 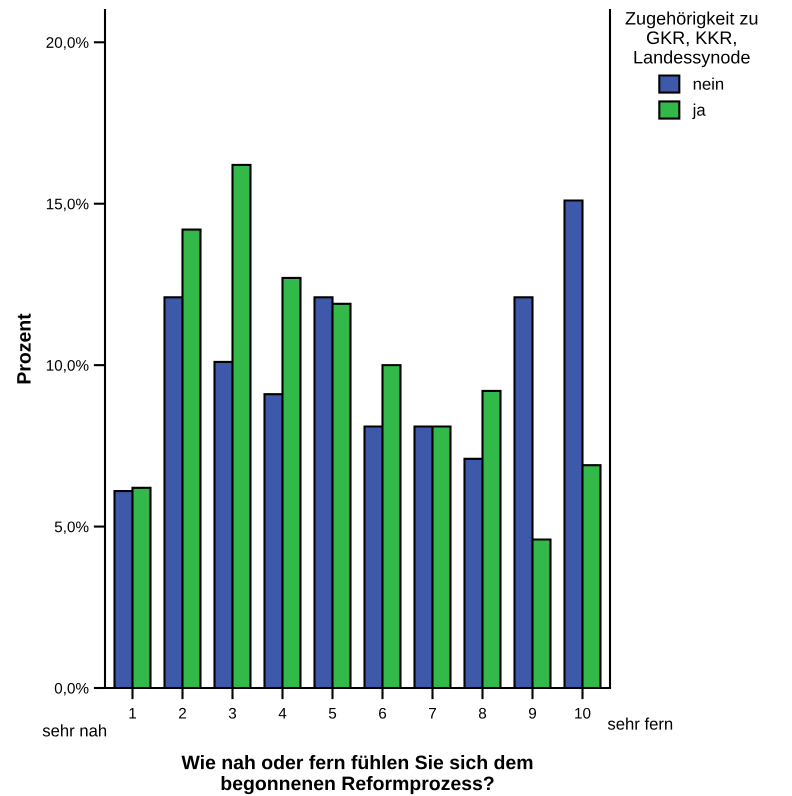 I want to click on x-tick-label: 8, so click(x=482, y=713).